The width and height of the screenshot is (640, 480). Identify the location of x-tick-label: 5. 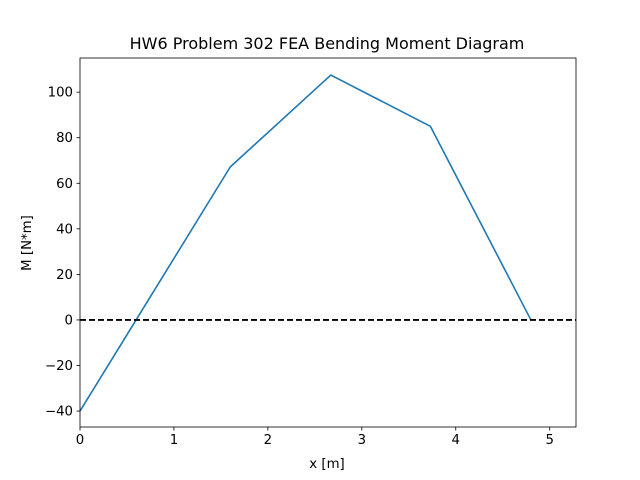
(549, 440).